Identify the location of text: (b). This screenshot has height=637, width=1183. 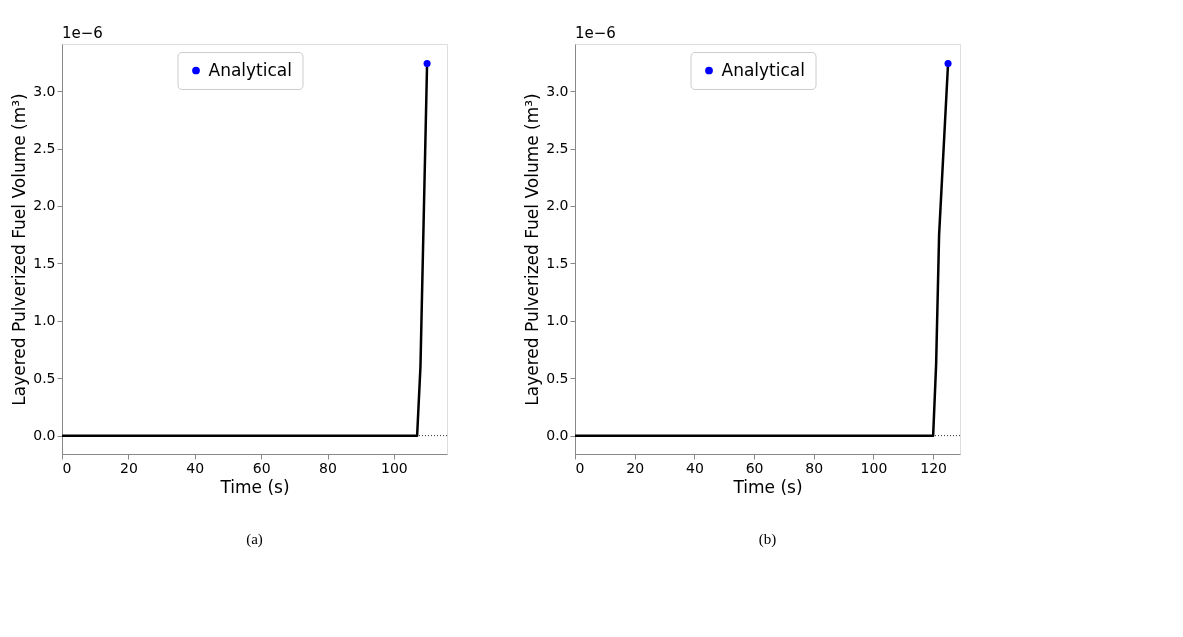
(767, 539).